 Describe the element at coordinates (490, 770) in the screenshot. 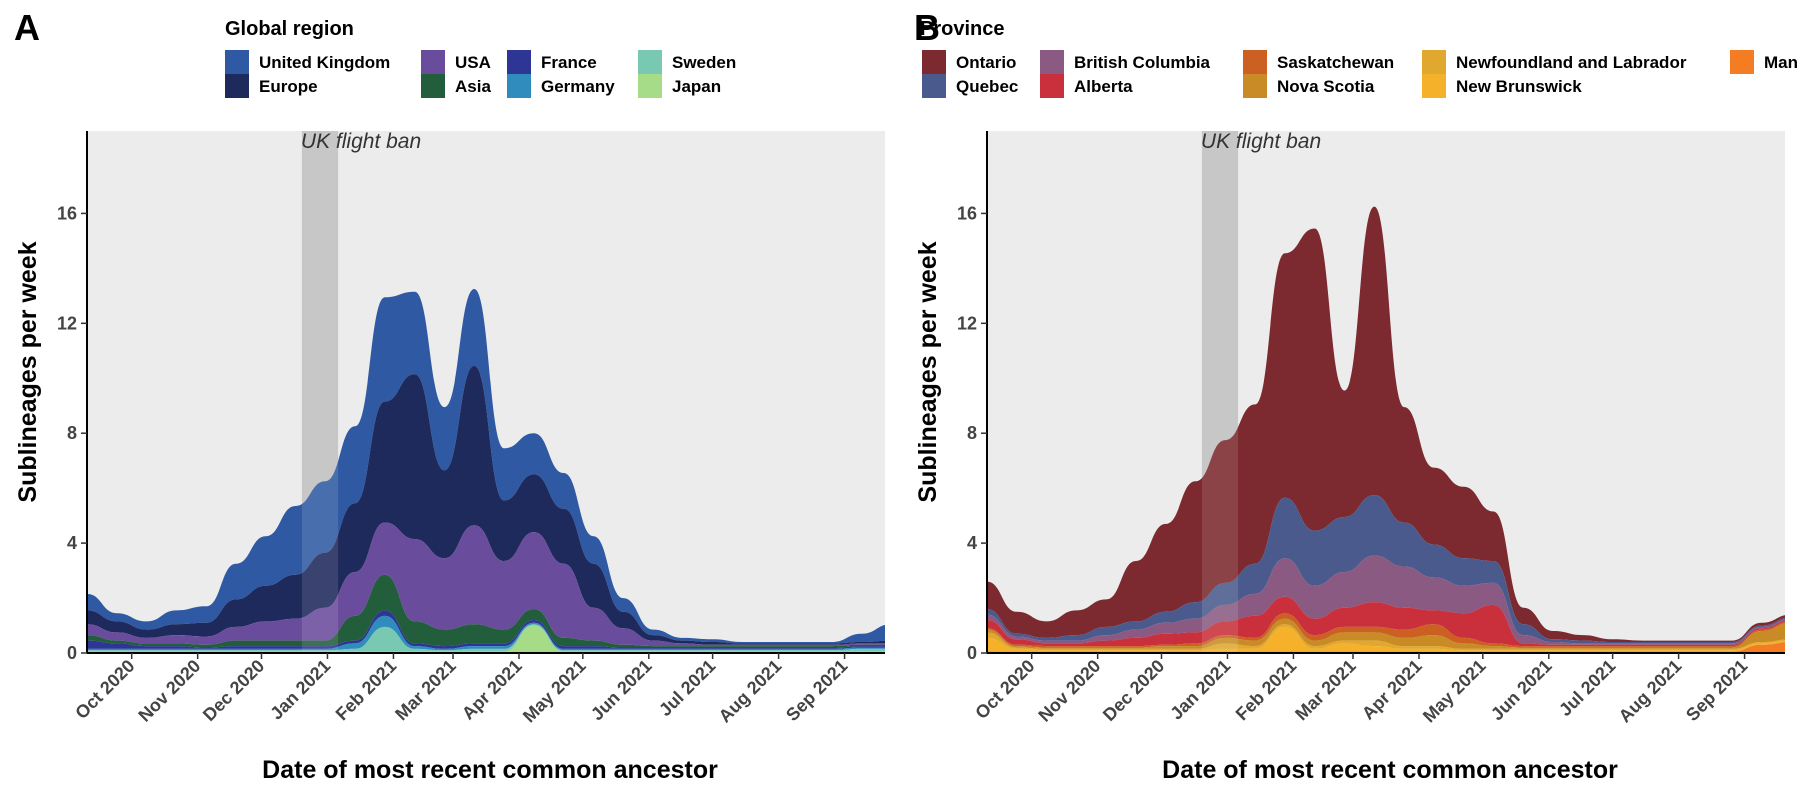

I see `panel-a-x-axis-title: Date of most recent common ancestor` at that location.